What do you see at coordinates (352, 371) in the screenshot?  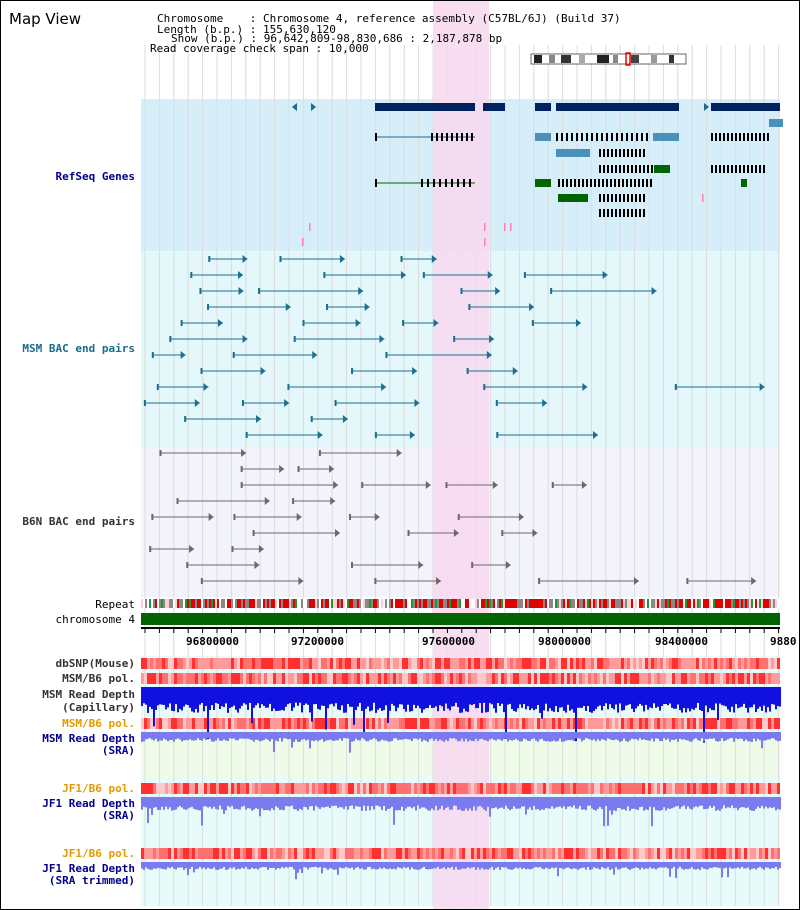 I see `bac-end` at bounding box center [352, 371].